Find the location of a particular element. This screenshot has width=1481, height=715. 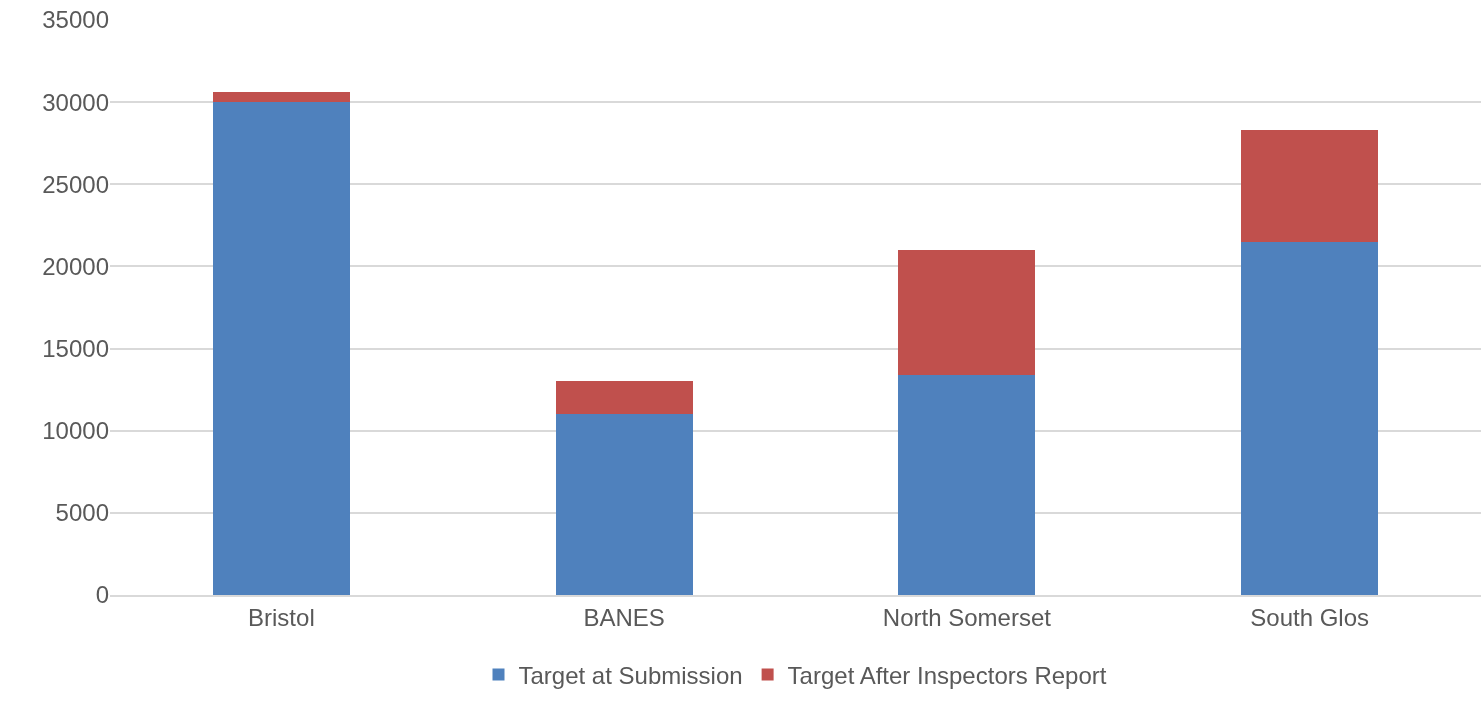

y-tick-label: 15000 is located at coordinates (75, 348).